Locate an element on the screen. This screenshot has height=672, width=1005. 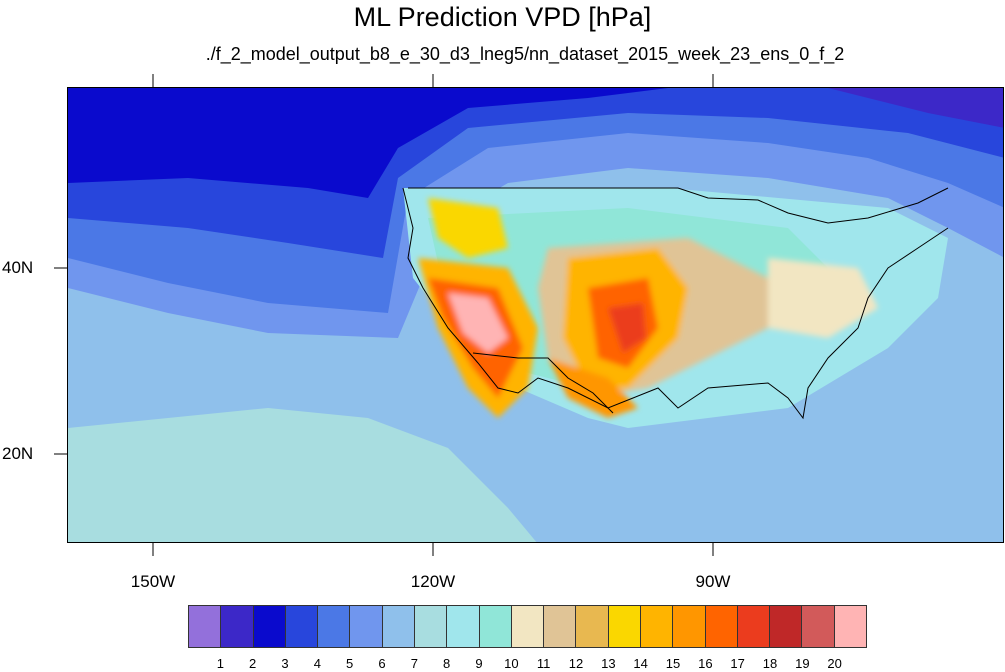
field-east is located at coordinates (823, 298).